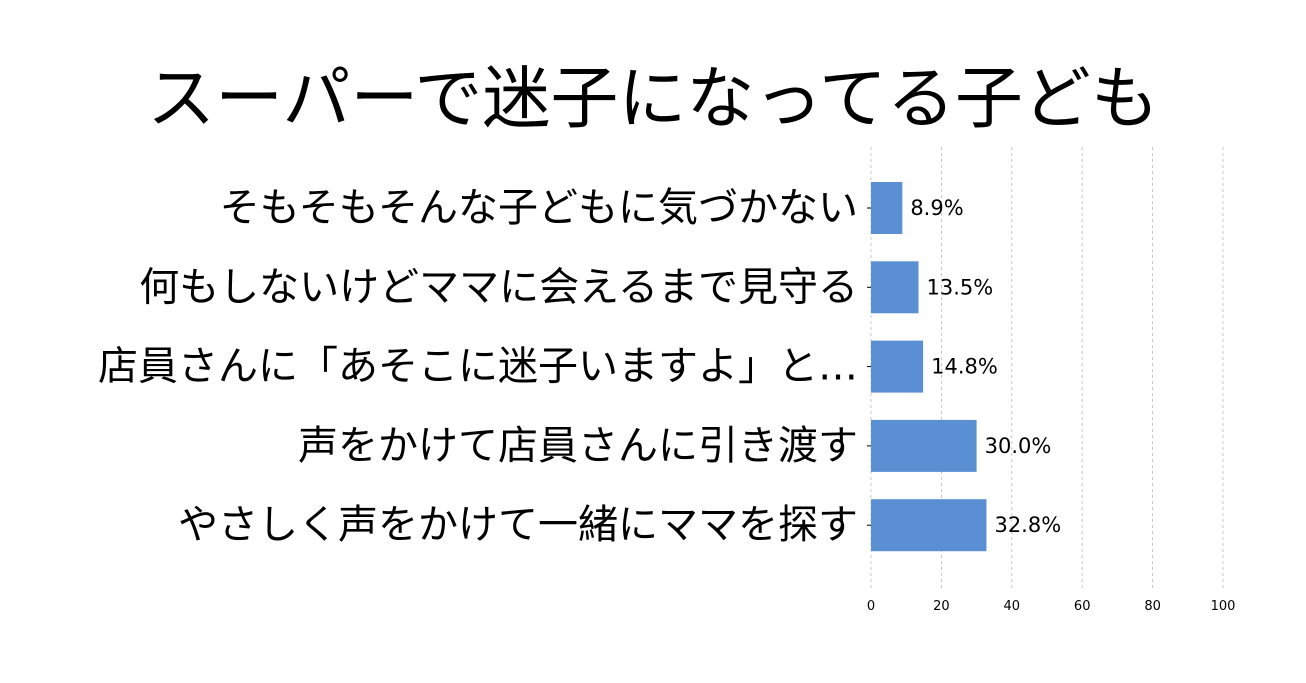 The width and height of the screenshot is (1306, 683). I want to click on bars-group, so click(929, 367).